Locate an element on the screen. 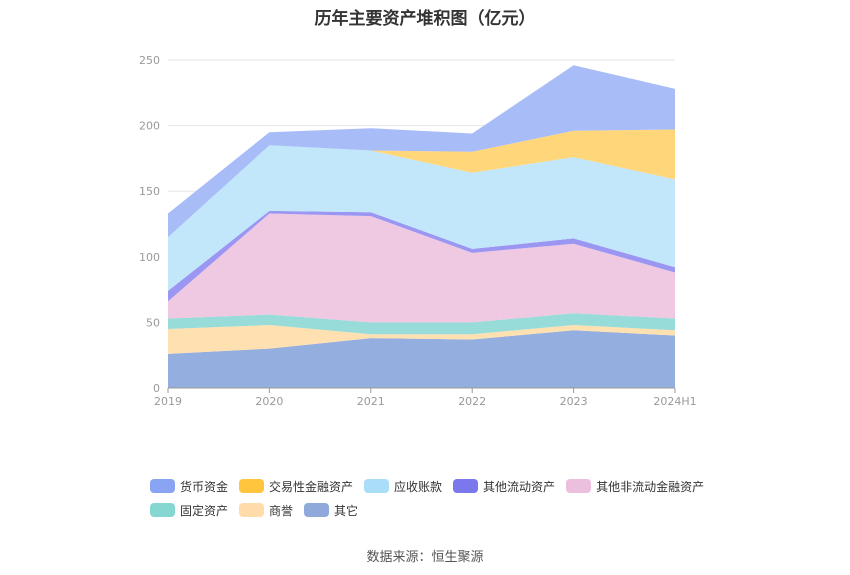 The height and width of the screenshot is (575, 850). legend-item: 交易性金融资产 is located at coordinates (296, 486).